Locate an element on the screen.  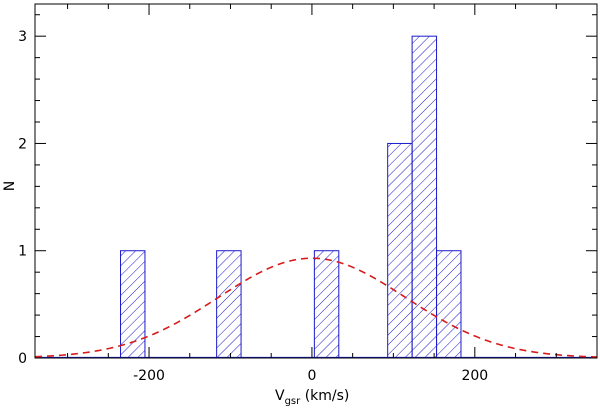
y-tick-label: 1 is located at coordinates (22, 252).